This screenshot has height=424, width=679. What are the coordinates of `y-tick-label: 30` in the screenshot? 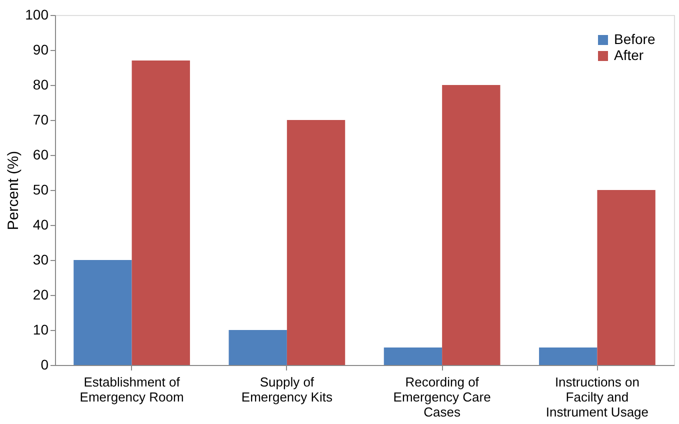 It's located at (40, 260).